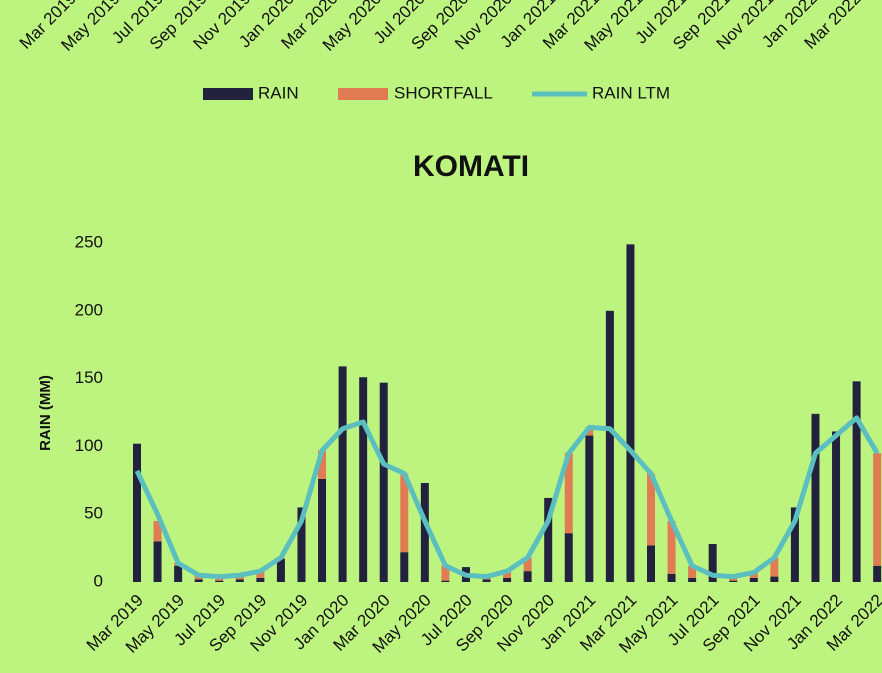  I want to click on y-tick-label: 100, so click(89, 445).